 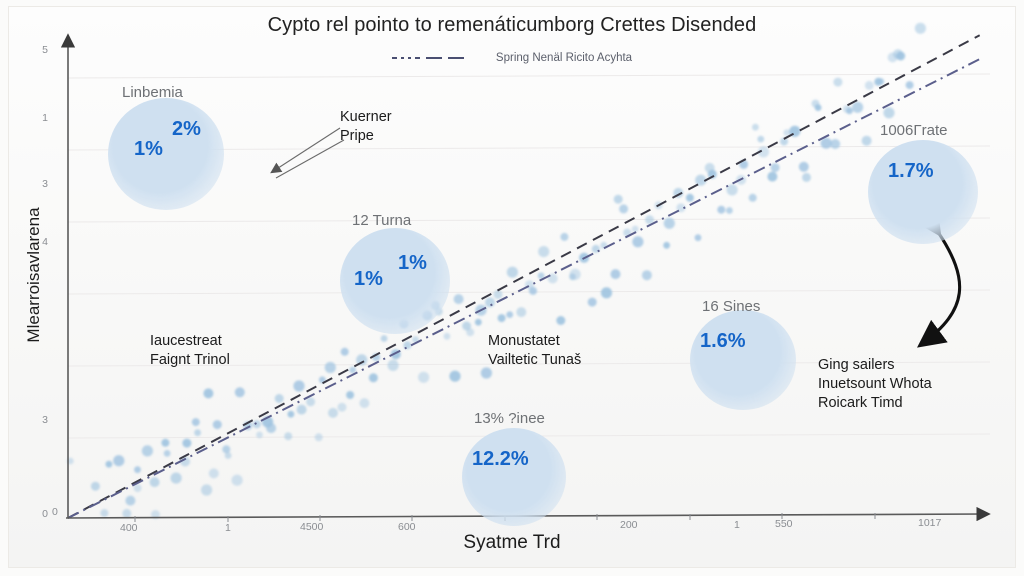 I want to click on x-tick-0: 0, so click(x=55, y=512).